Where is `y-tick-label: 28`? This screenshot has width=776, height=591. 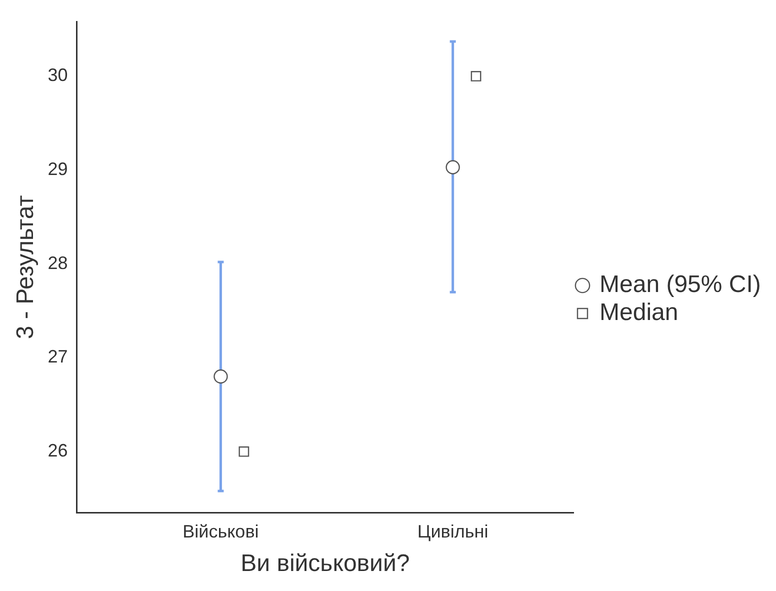
y-tick-label: 28 is located at coordinates (58, 262).